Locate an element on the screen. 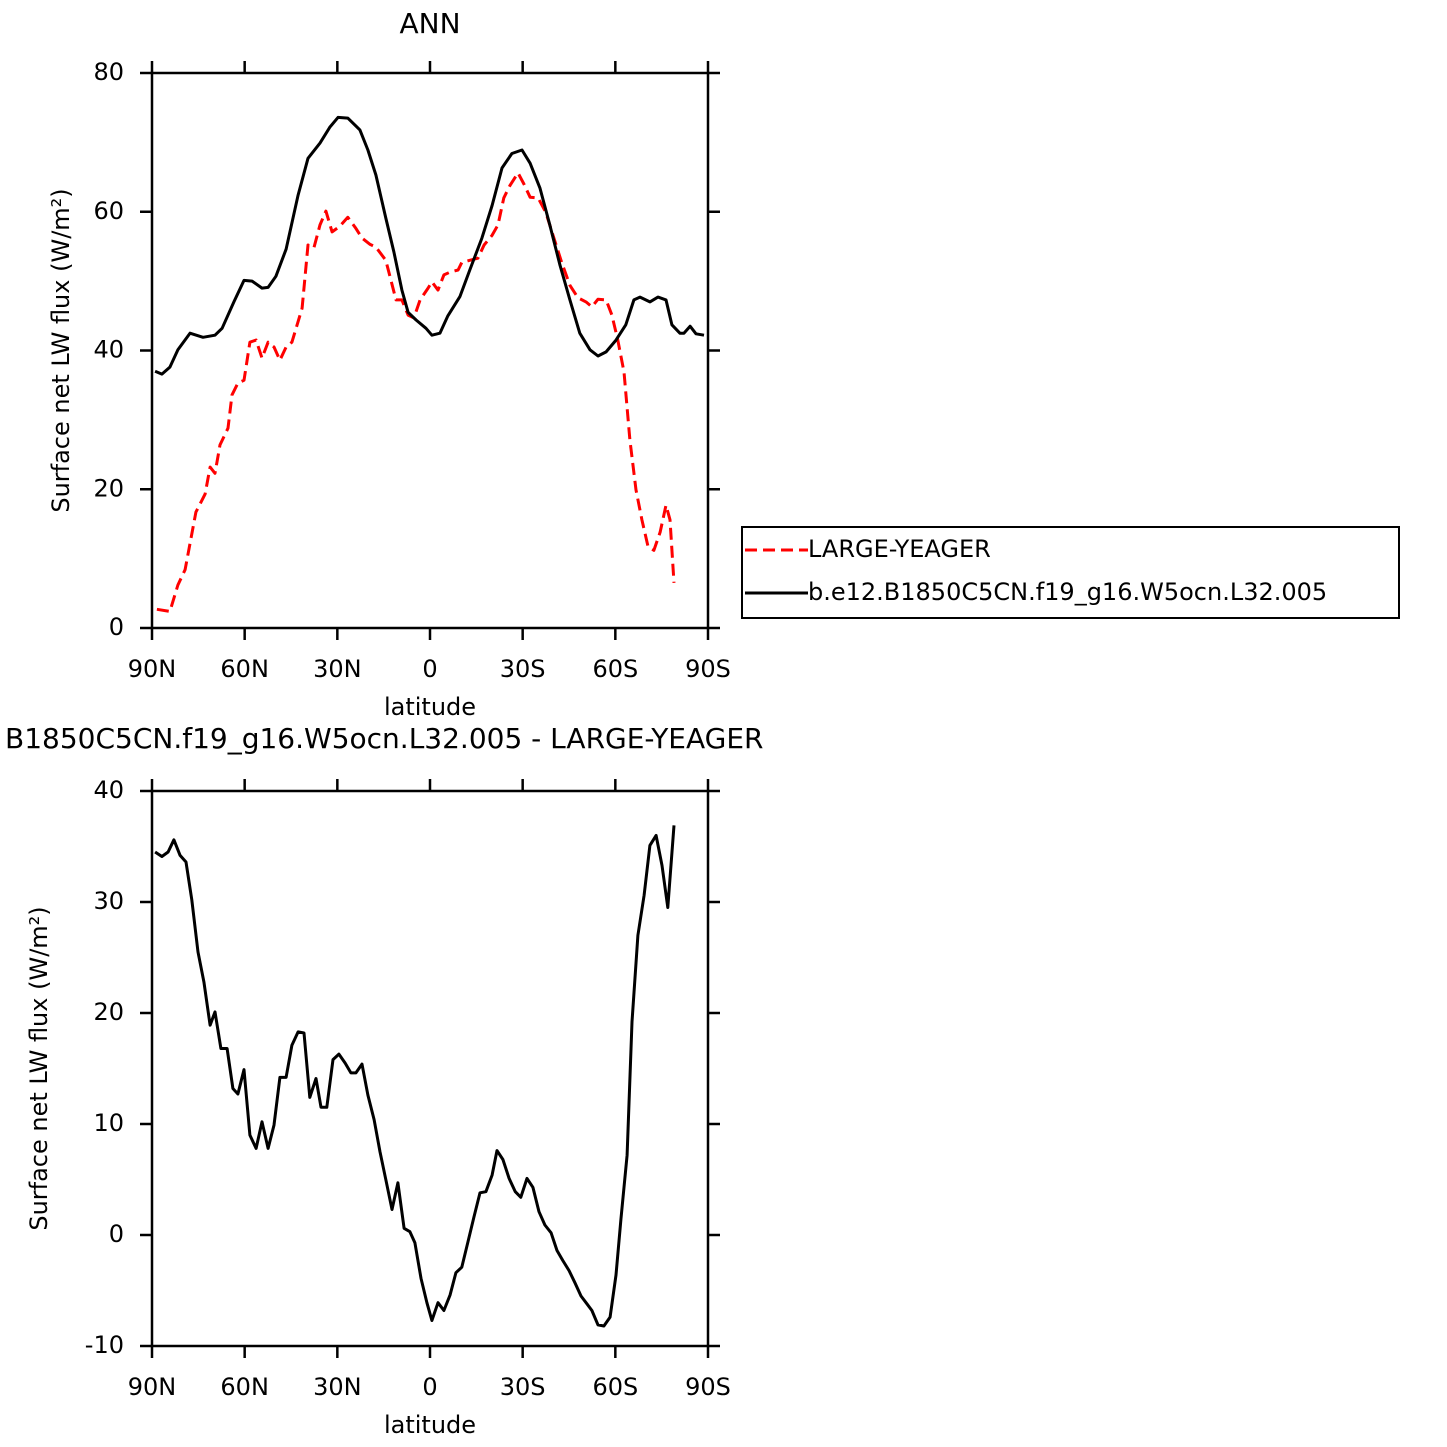 The image size is (1447, 1447). y-tick-label: -10 is located at coordinates (104, 1345).